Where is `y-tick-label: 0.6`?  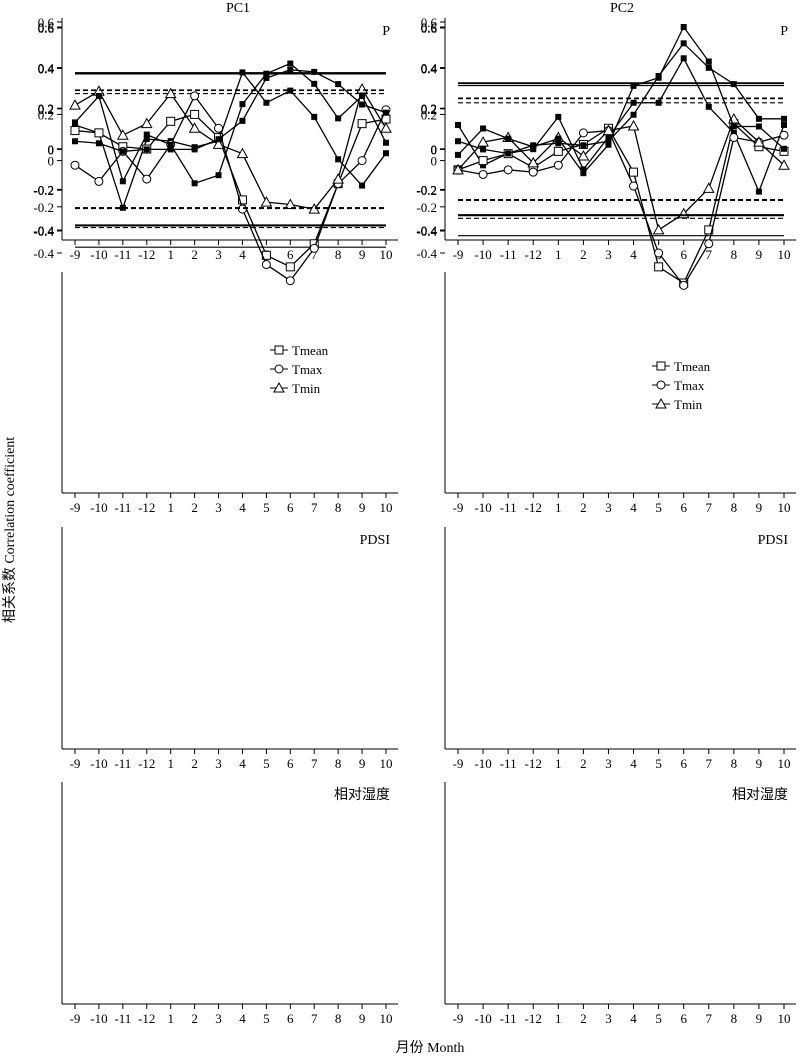 y-tick-label: 0.6 is located at coordinates (429, 28).